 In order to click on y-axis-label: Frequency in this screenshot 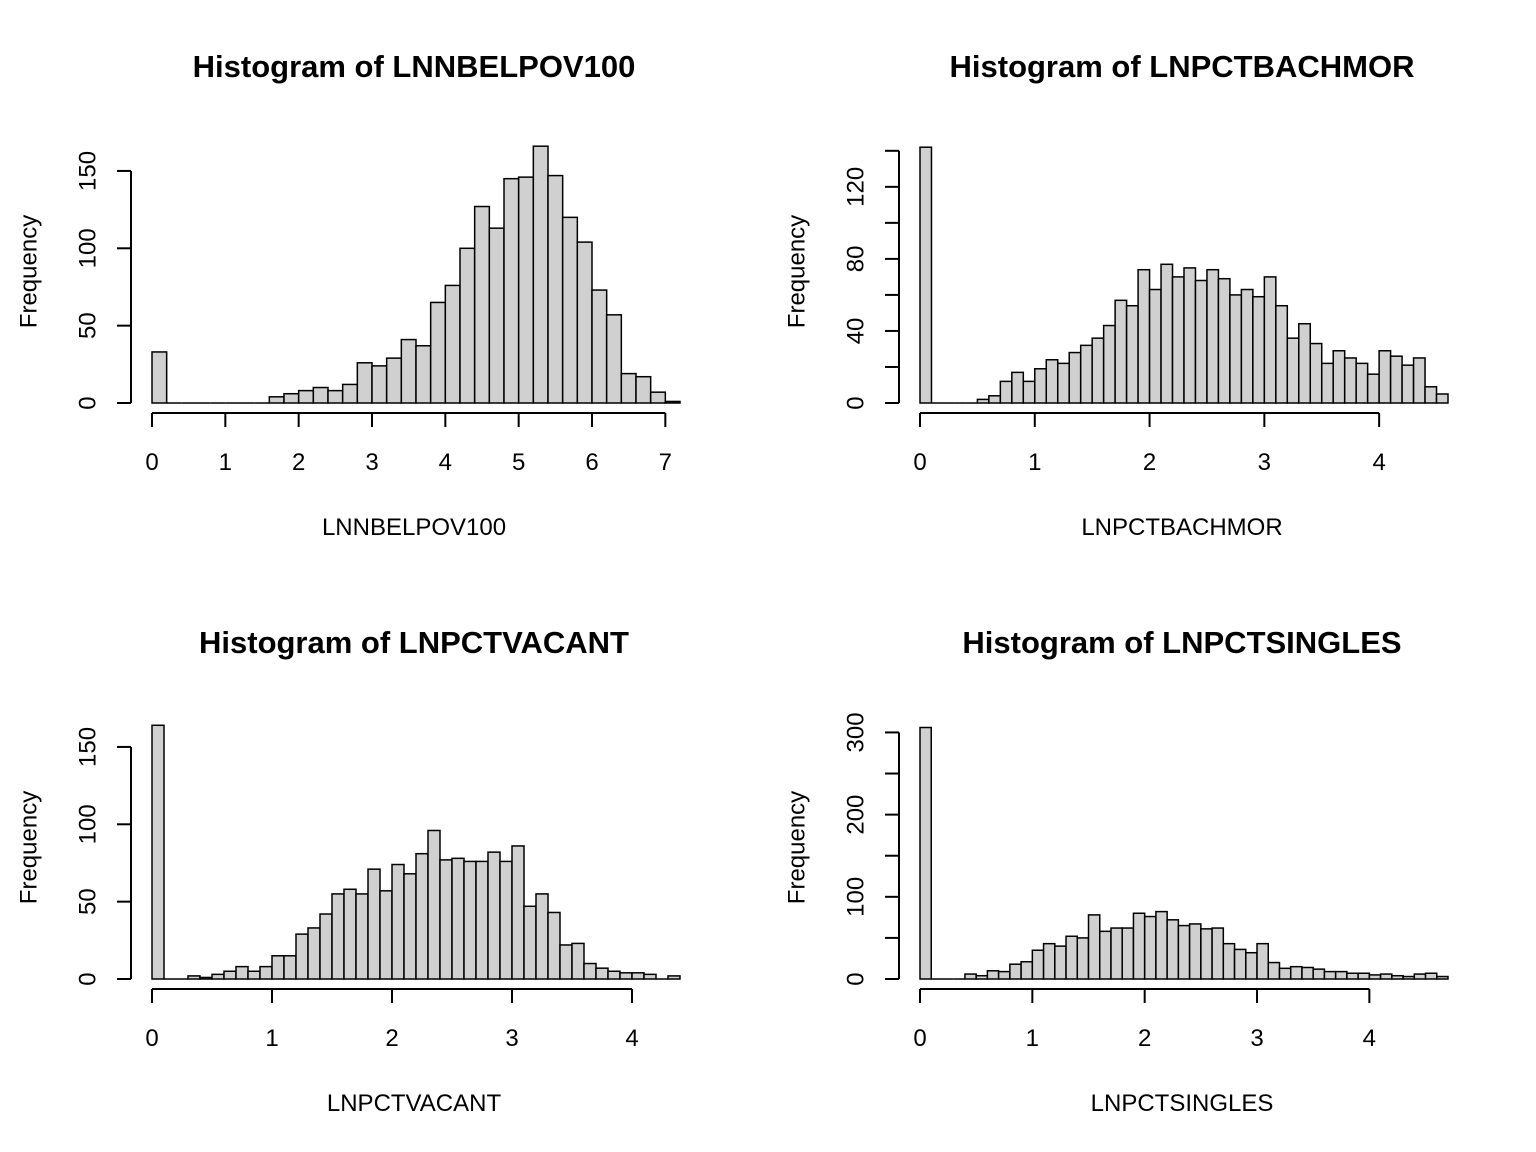, I will do `click(796, 847)`.